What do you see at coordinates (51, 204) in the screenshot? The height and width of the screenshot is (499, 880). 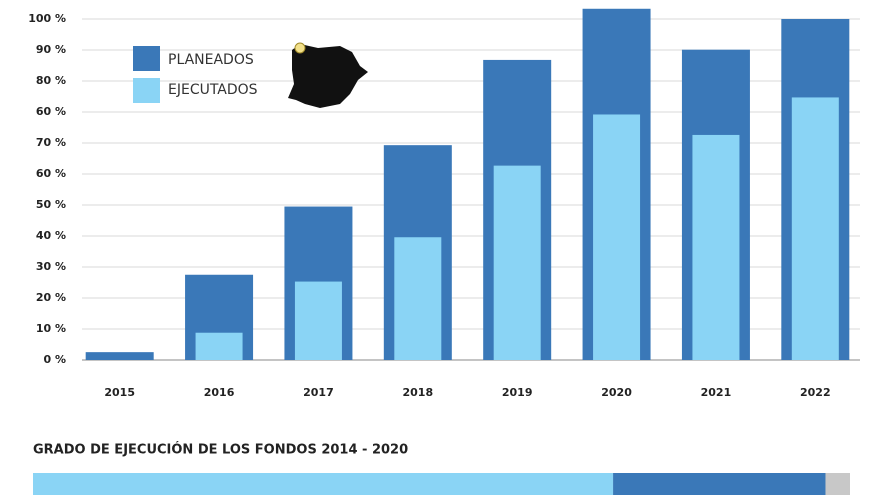 I see `y-tick-label: 50 %` at bounding box center [51, 204].